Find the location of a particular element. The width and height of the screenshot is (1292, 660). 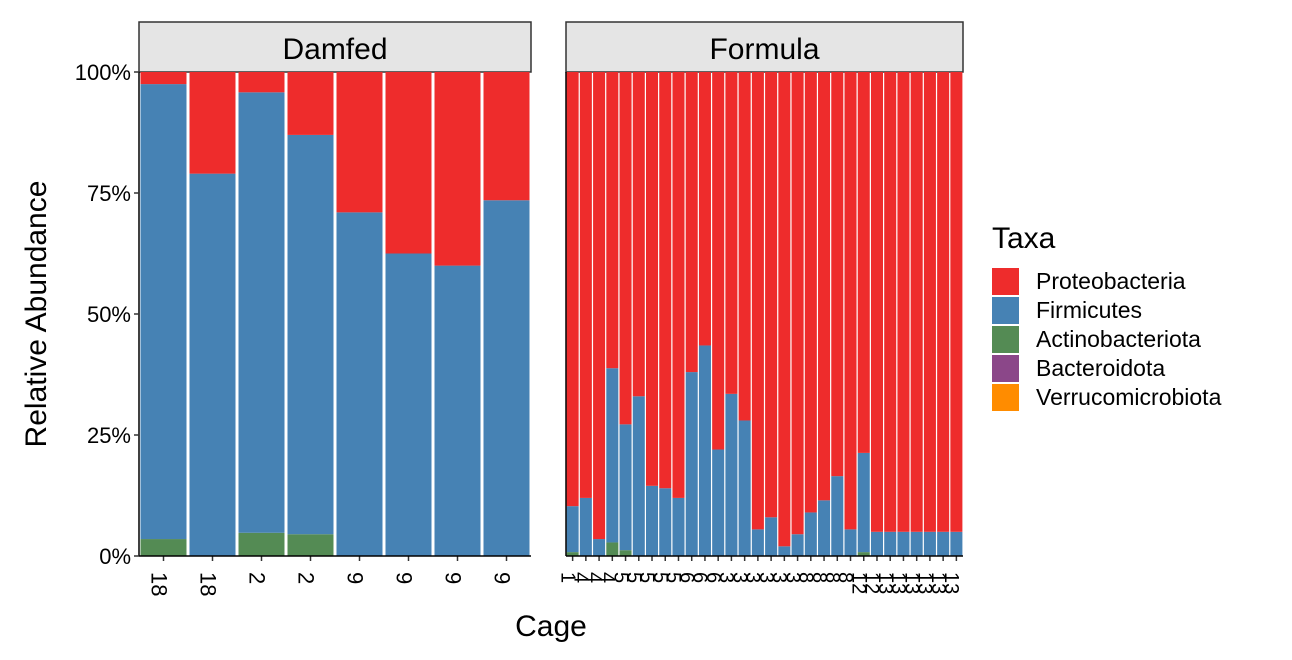

x-tick-label: 1 is located at coordinates (567, 577).